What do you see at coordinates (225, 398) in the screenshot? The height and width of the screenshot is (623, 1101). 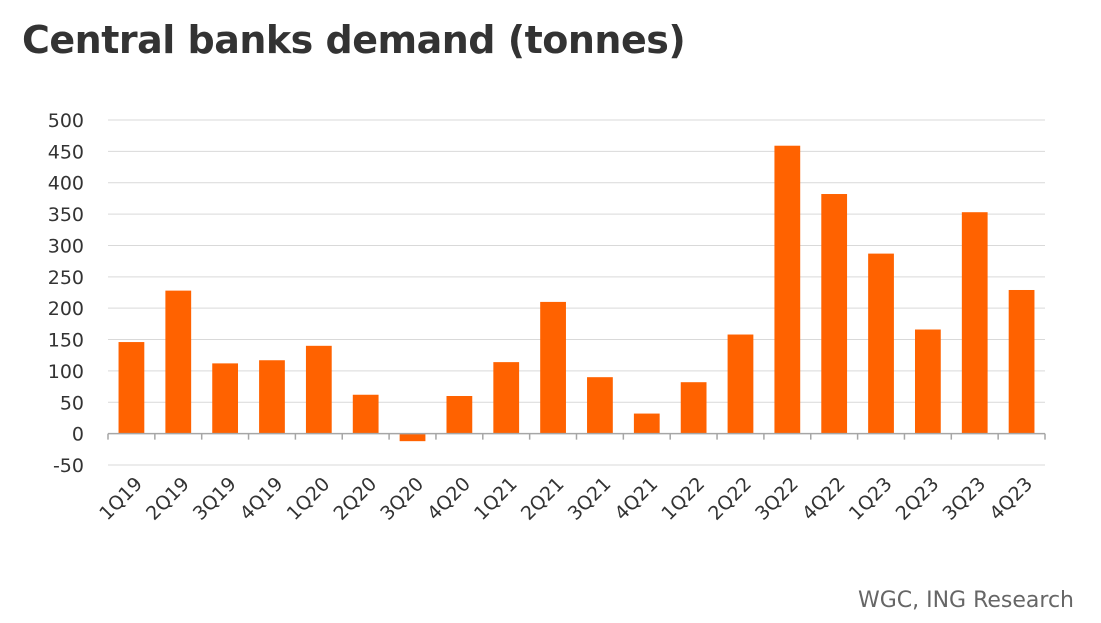 I see `bar-3Q19` at bounding box center [225, 398].